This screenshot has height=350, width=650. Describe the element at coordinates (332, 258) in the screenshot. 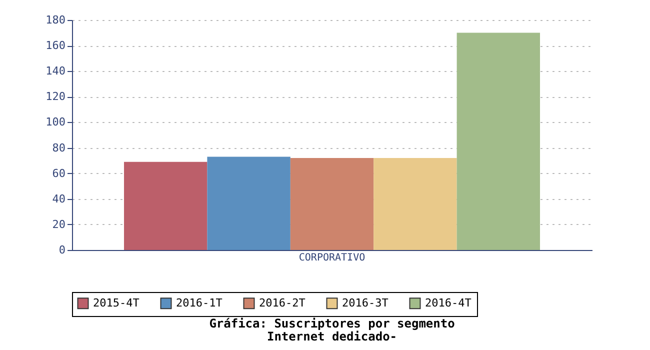

I see `x-tick-label: CORPORATIVO` at that location.